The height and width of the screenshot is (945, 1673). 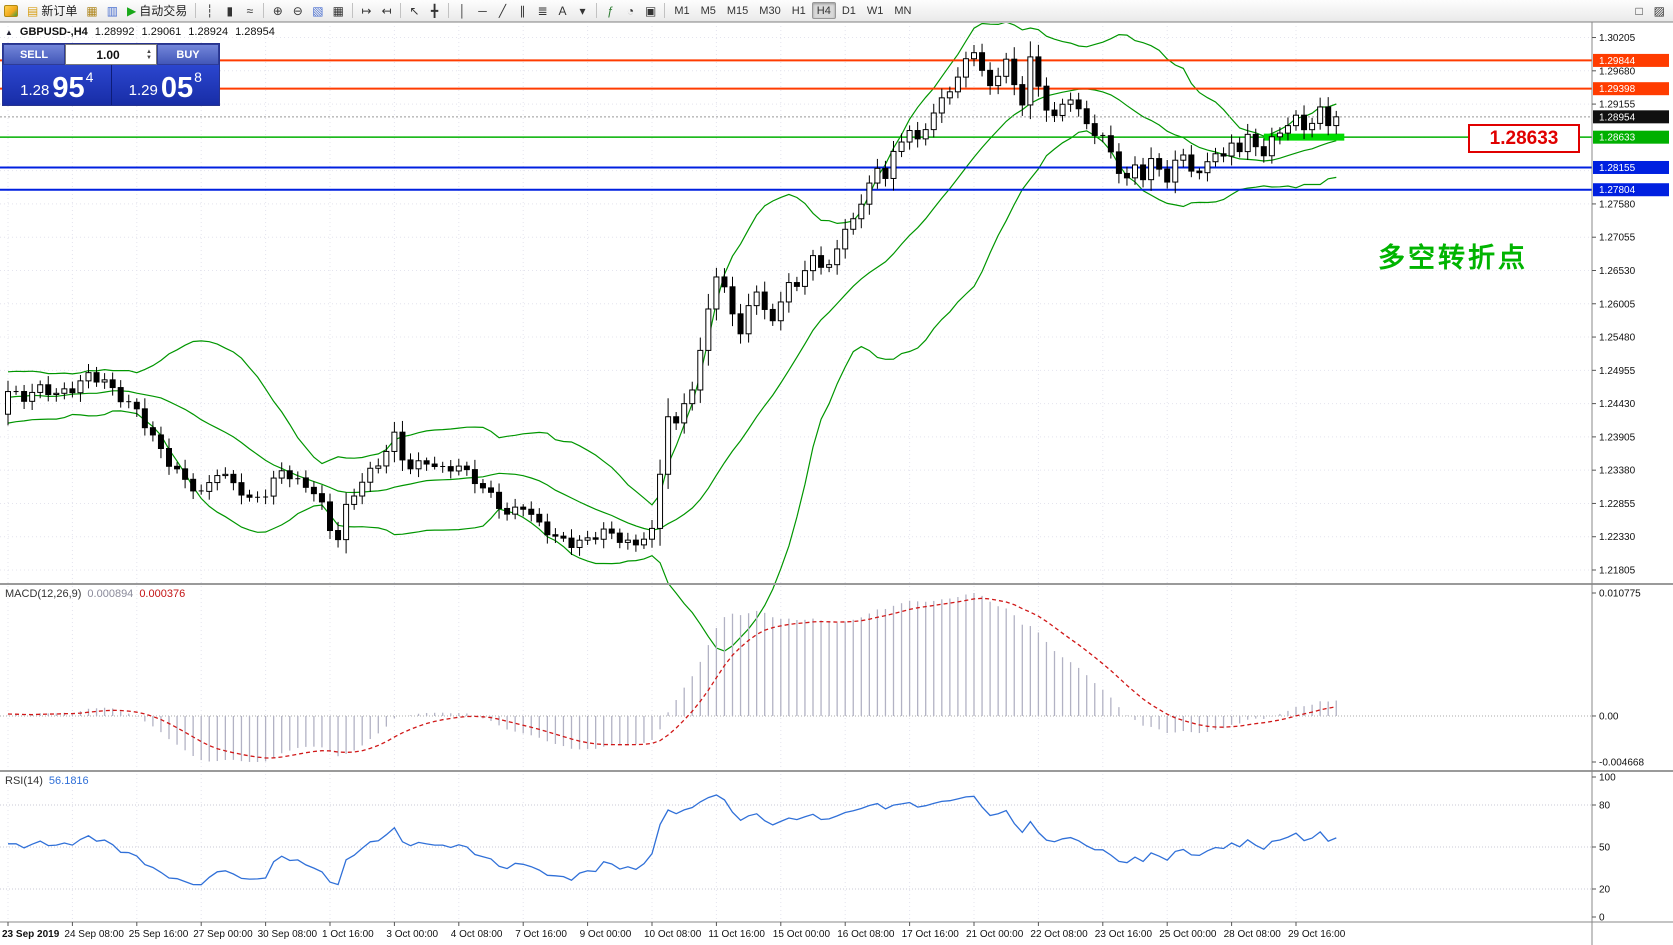 I want to click on svg-text: 23 Sep 2019, so click(x=31, y=934).